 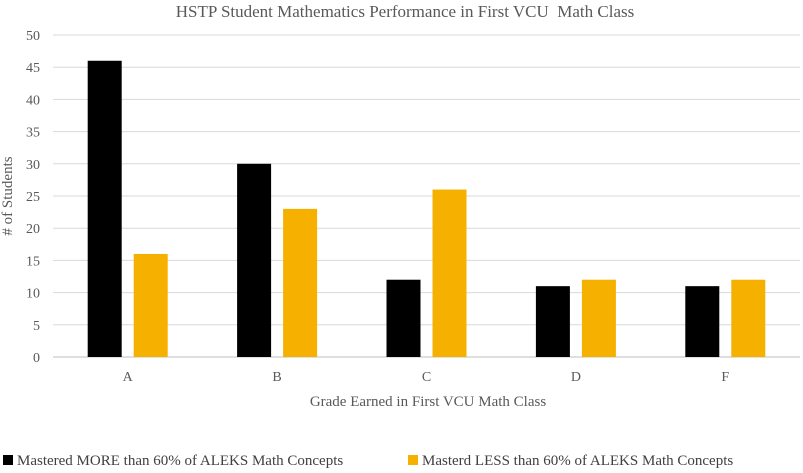 I want to click on y-tick-label: 10, so click(x=33, y=294).